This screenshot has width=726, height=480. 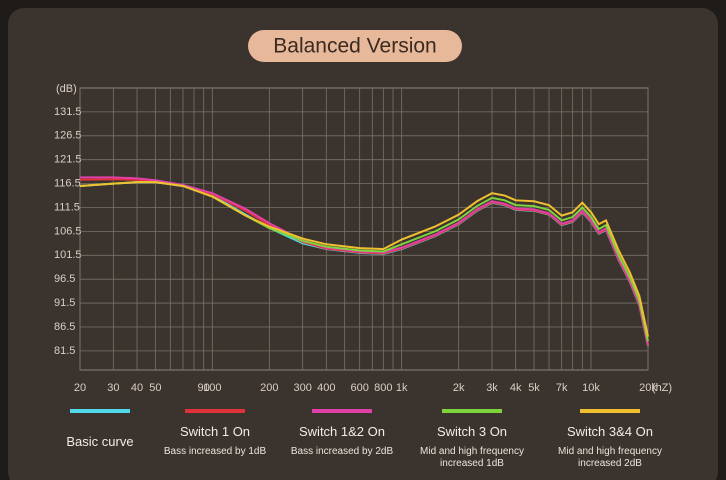 What do you see at coordinates (562, 388) in the screenshot?
I see `x-tick-label: 7k` at bounding box center [562, 388].